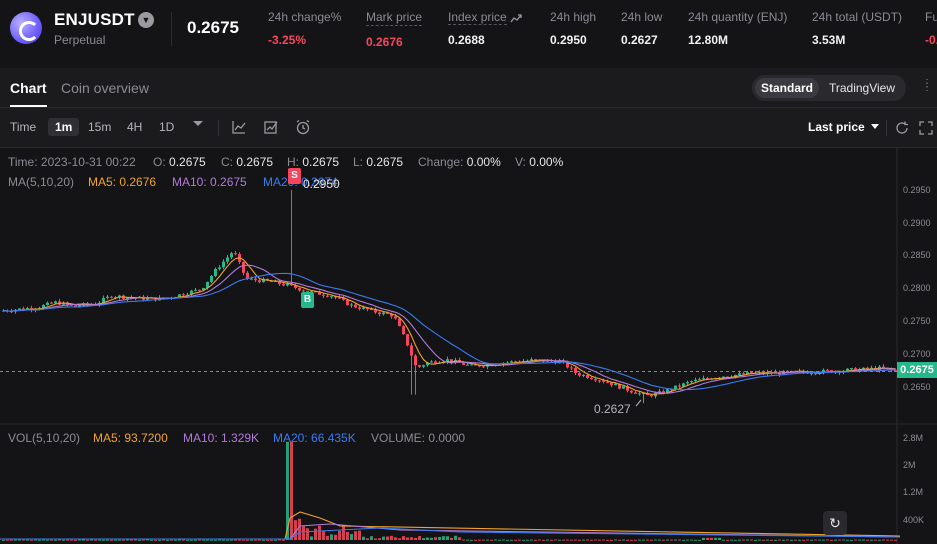 The height and width of the screenshot is (544, 937). I want to click on contract-type: Perpetual, so click(80, 40).